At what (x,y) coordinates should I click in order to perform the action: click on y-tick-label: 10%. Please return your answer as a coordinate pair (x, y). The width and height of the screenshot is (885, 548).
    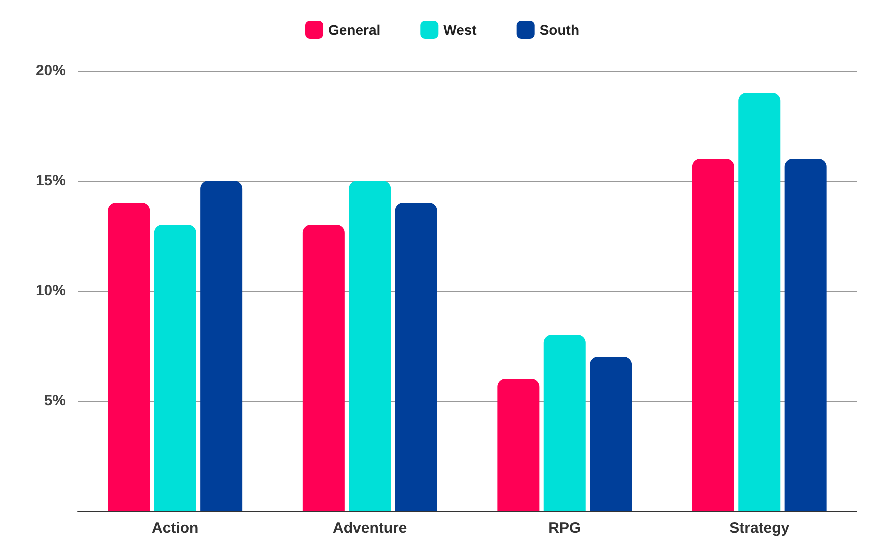
    Looking at the image, I should click on (51, 291).